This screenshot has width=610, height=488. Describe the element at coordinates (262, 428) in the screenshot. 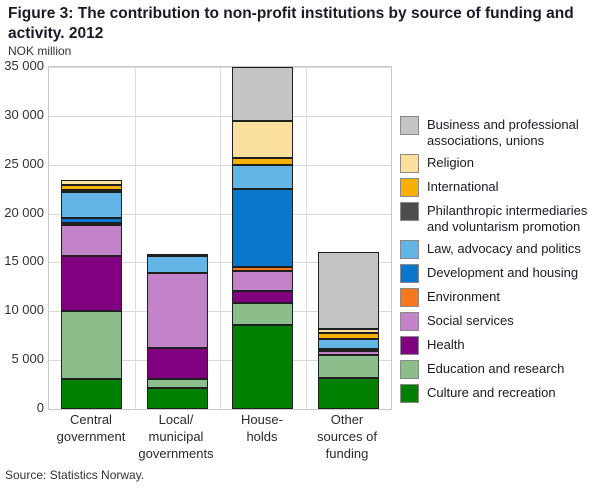

I see `x-tick-label: House- holds` at that location.